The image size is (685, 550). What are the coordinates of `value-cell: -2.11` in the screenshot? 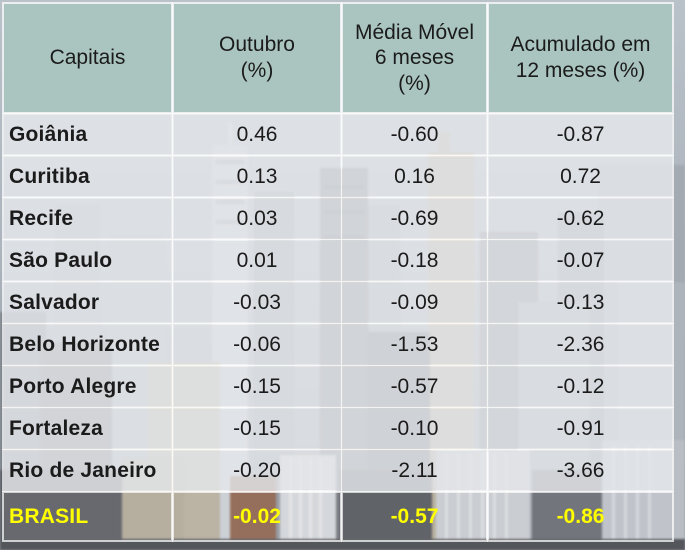 It's located at (414, 470).